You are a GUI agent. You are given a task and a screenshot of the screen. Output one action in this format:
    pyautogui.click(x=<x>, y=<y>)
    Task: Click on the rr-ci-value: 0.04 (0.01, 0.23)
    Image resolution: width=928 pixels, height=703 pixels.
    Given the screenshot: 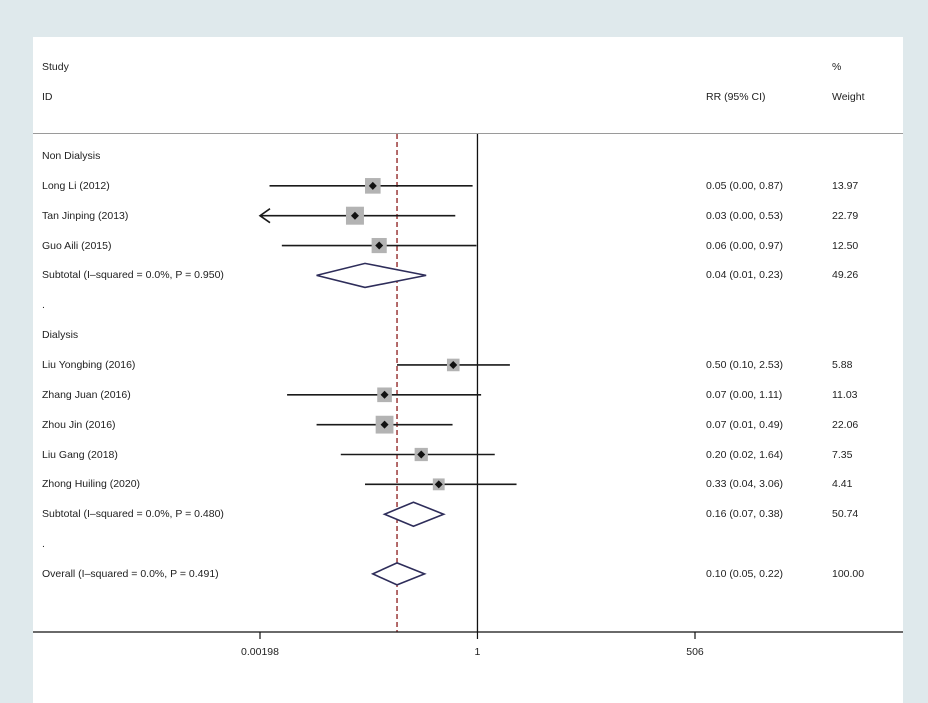 What is the action you would take?
    pyautogui.click(x=745, y=275)
    